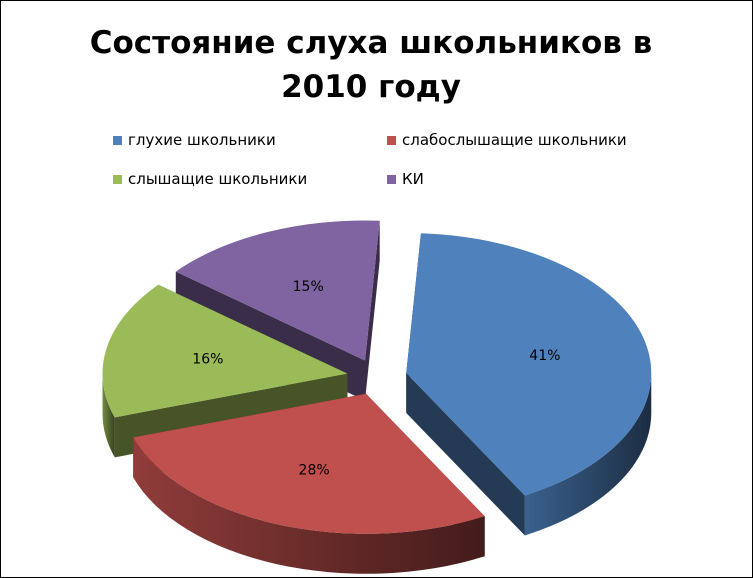 The width and height of the screenshot is (753, 578). What do you see at coordinates (308, 287) in the screenshot?
I see `data-label-ci: 15%` at bounding box center [308, 287].